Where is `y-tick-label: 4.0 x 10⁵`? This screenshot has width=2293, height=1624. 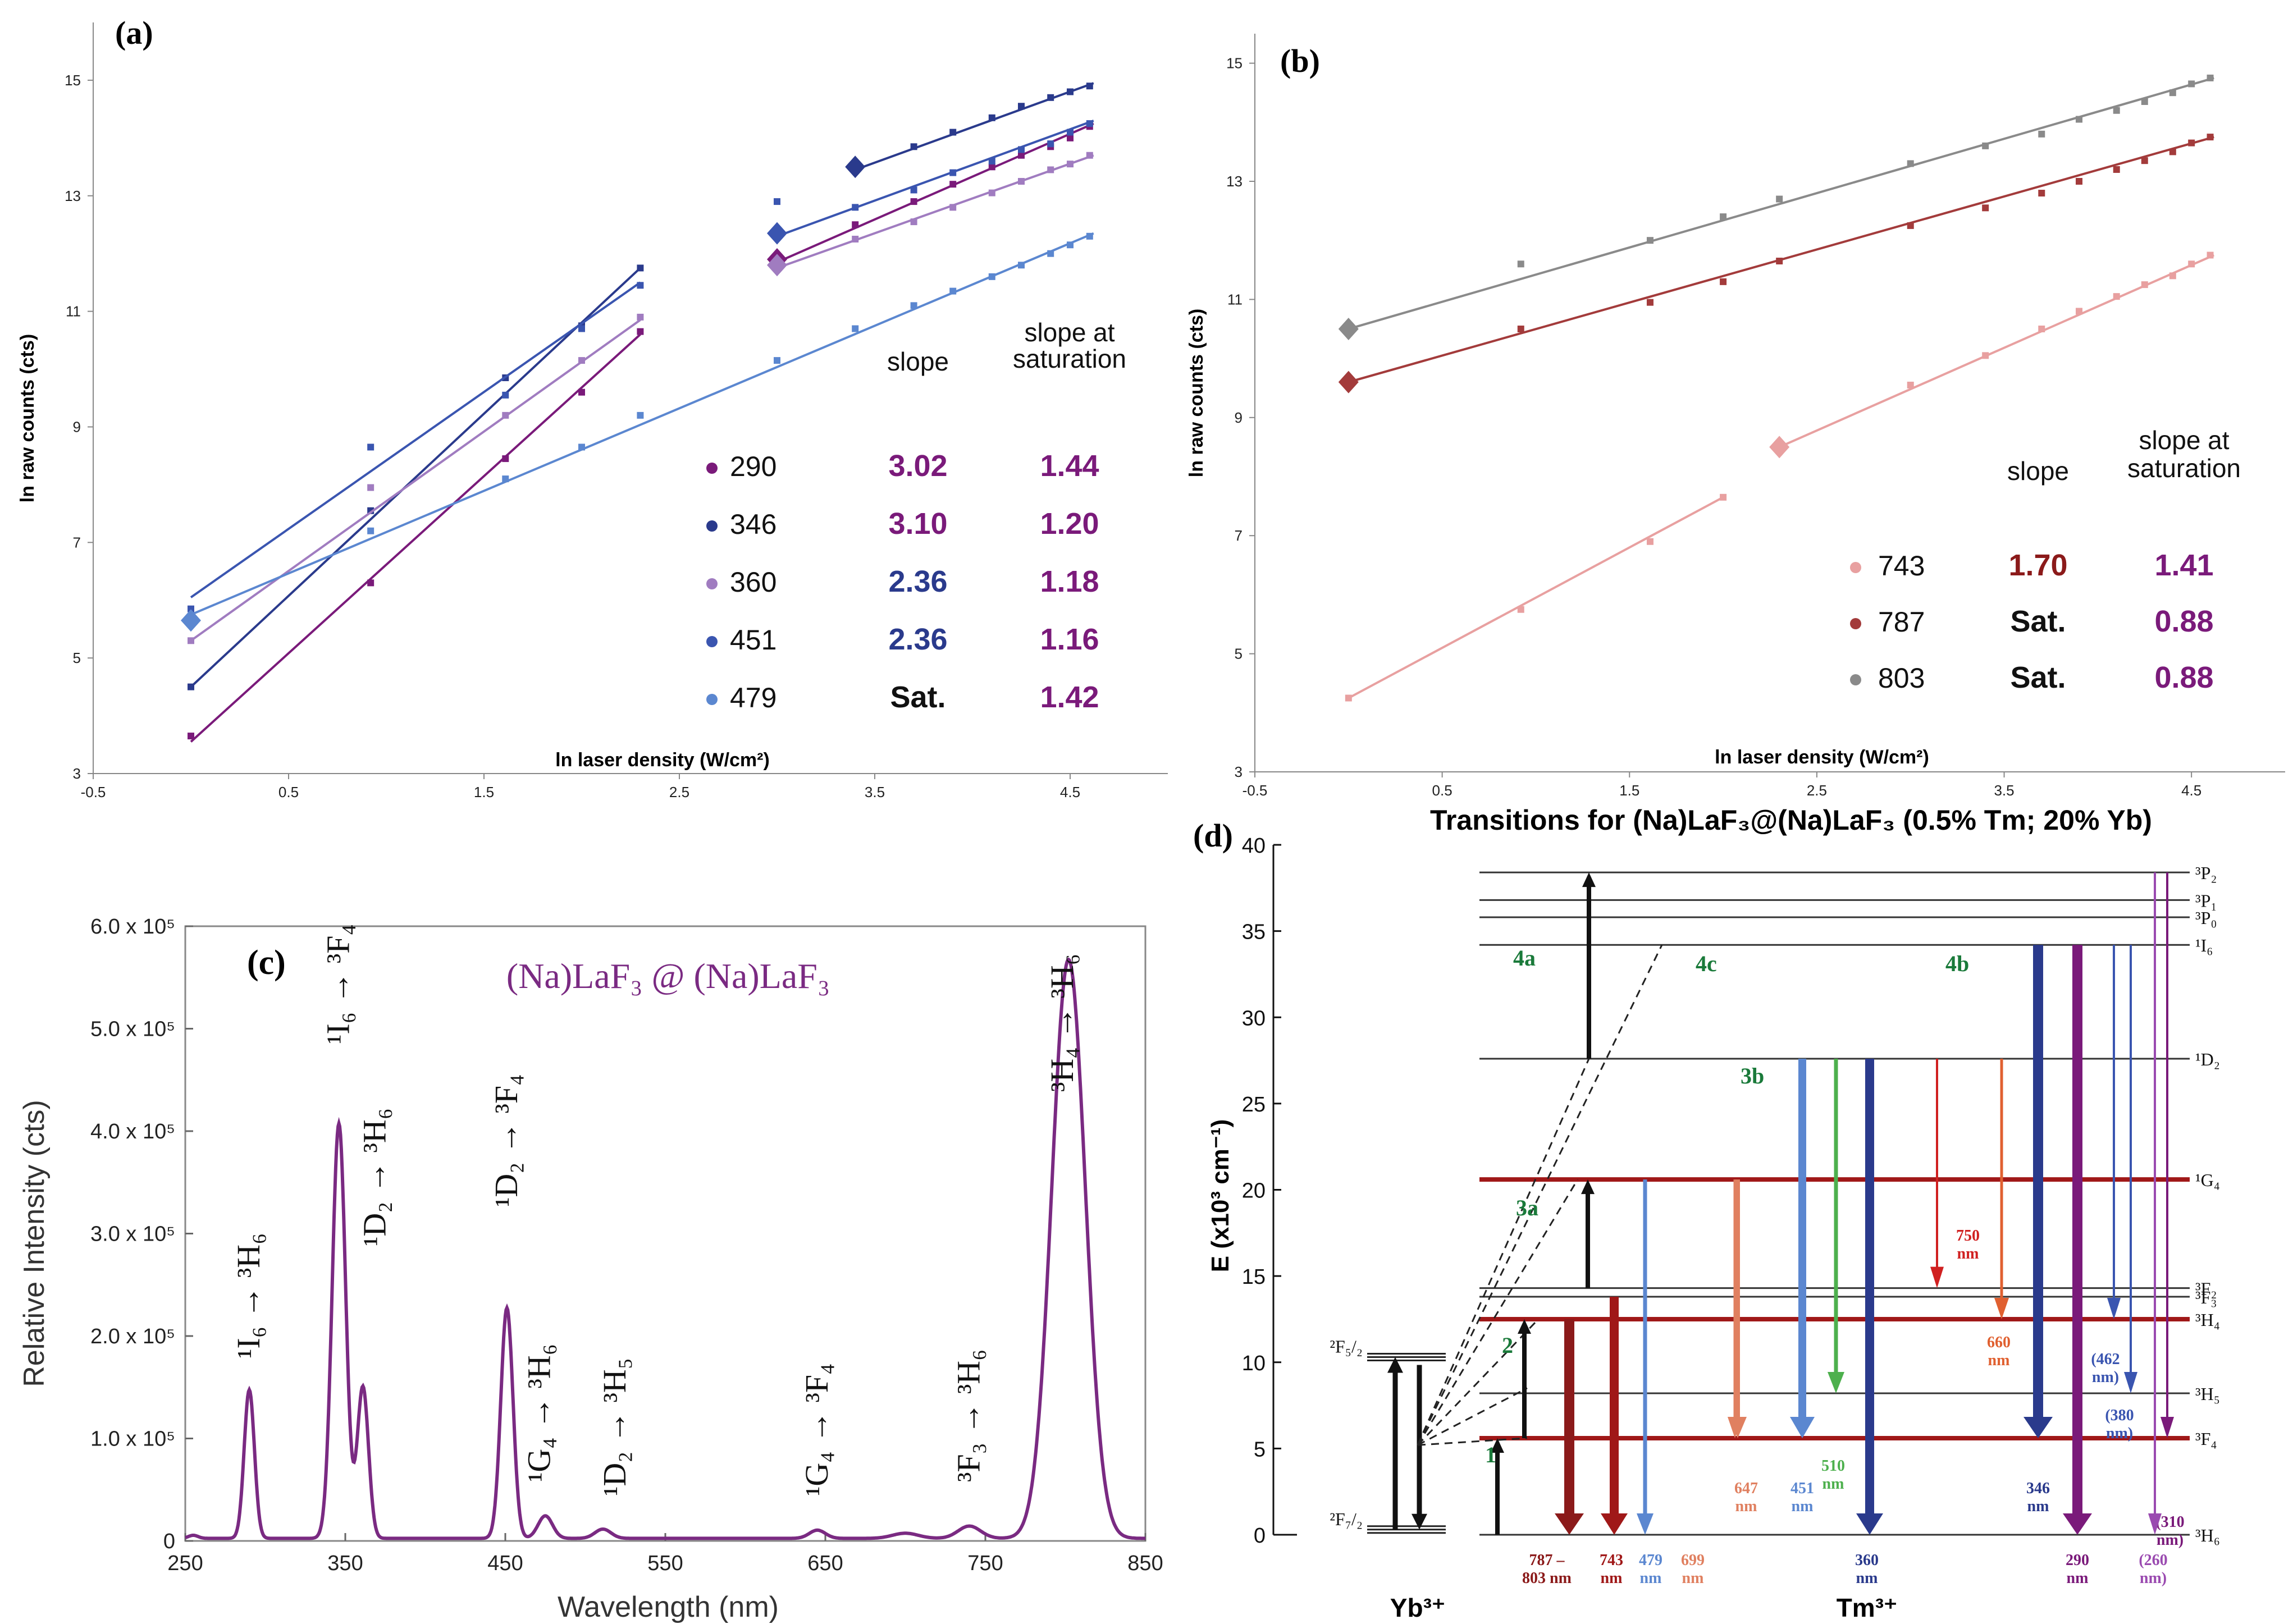
y-tick-label: 4.0 x 10⁵ is located at coordinates (132, 1131).